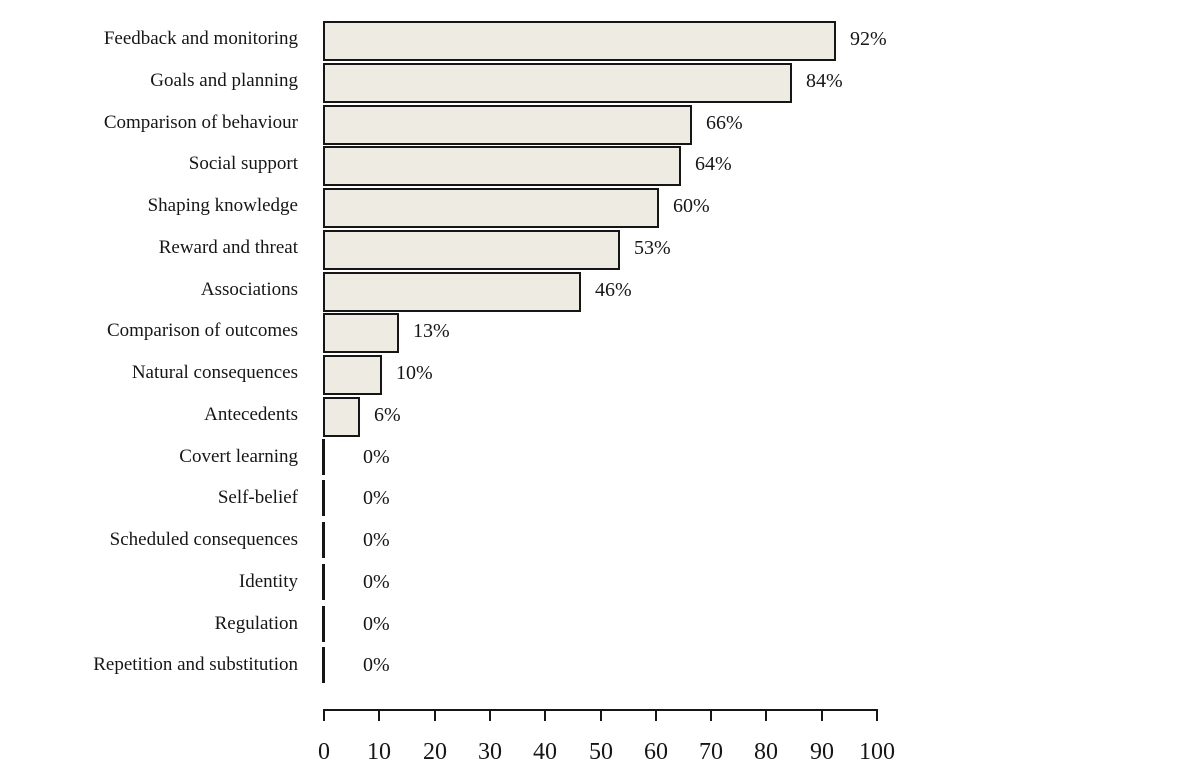 This screenshot has width=1199, height=781. What do you see at coordinates (601, 752) in the screenshot?
I see `x-axis-tick-label: 50` at bounding box center [601, 752].